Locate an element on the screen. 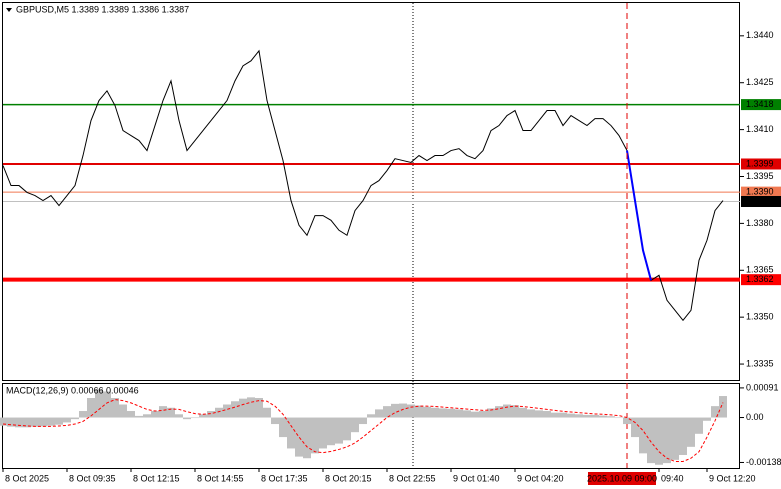 This screenshot has height=489, width=781. x-tick-label: 9 Oct 12:20 is located at coordinates (732, 478).